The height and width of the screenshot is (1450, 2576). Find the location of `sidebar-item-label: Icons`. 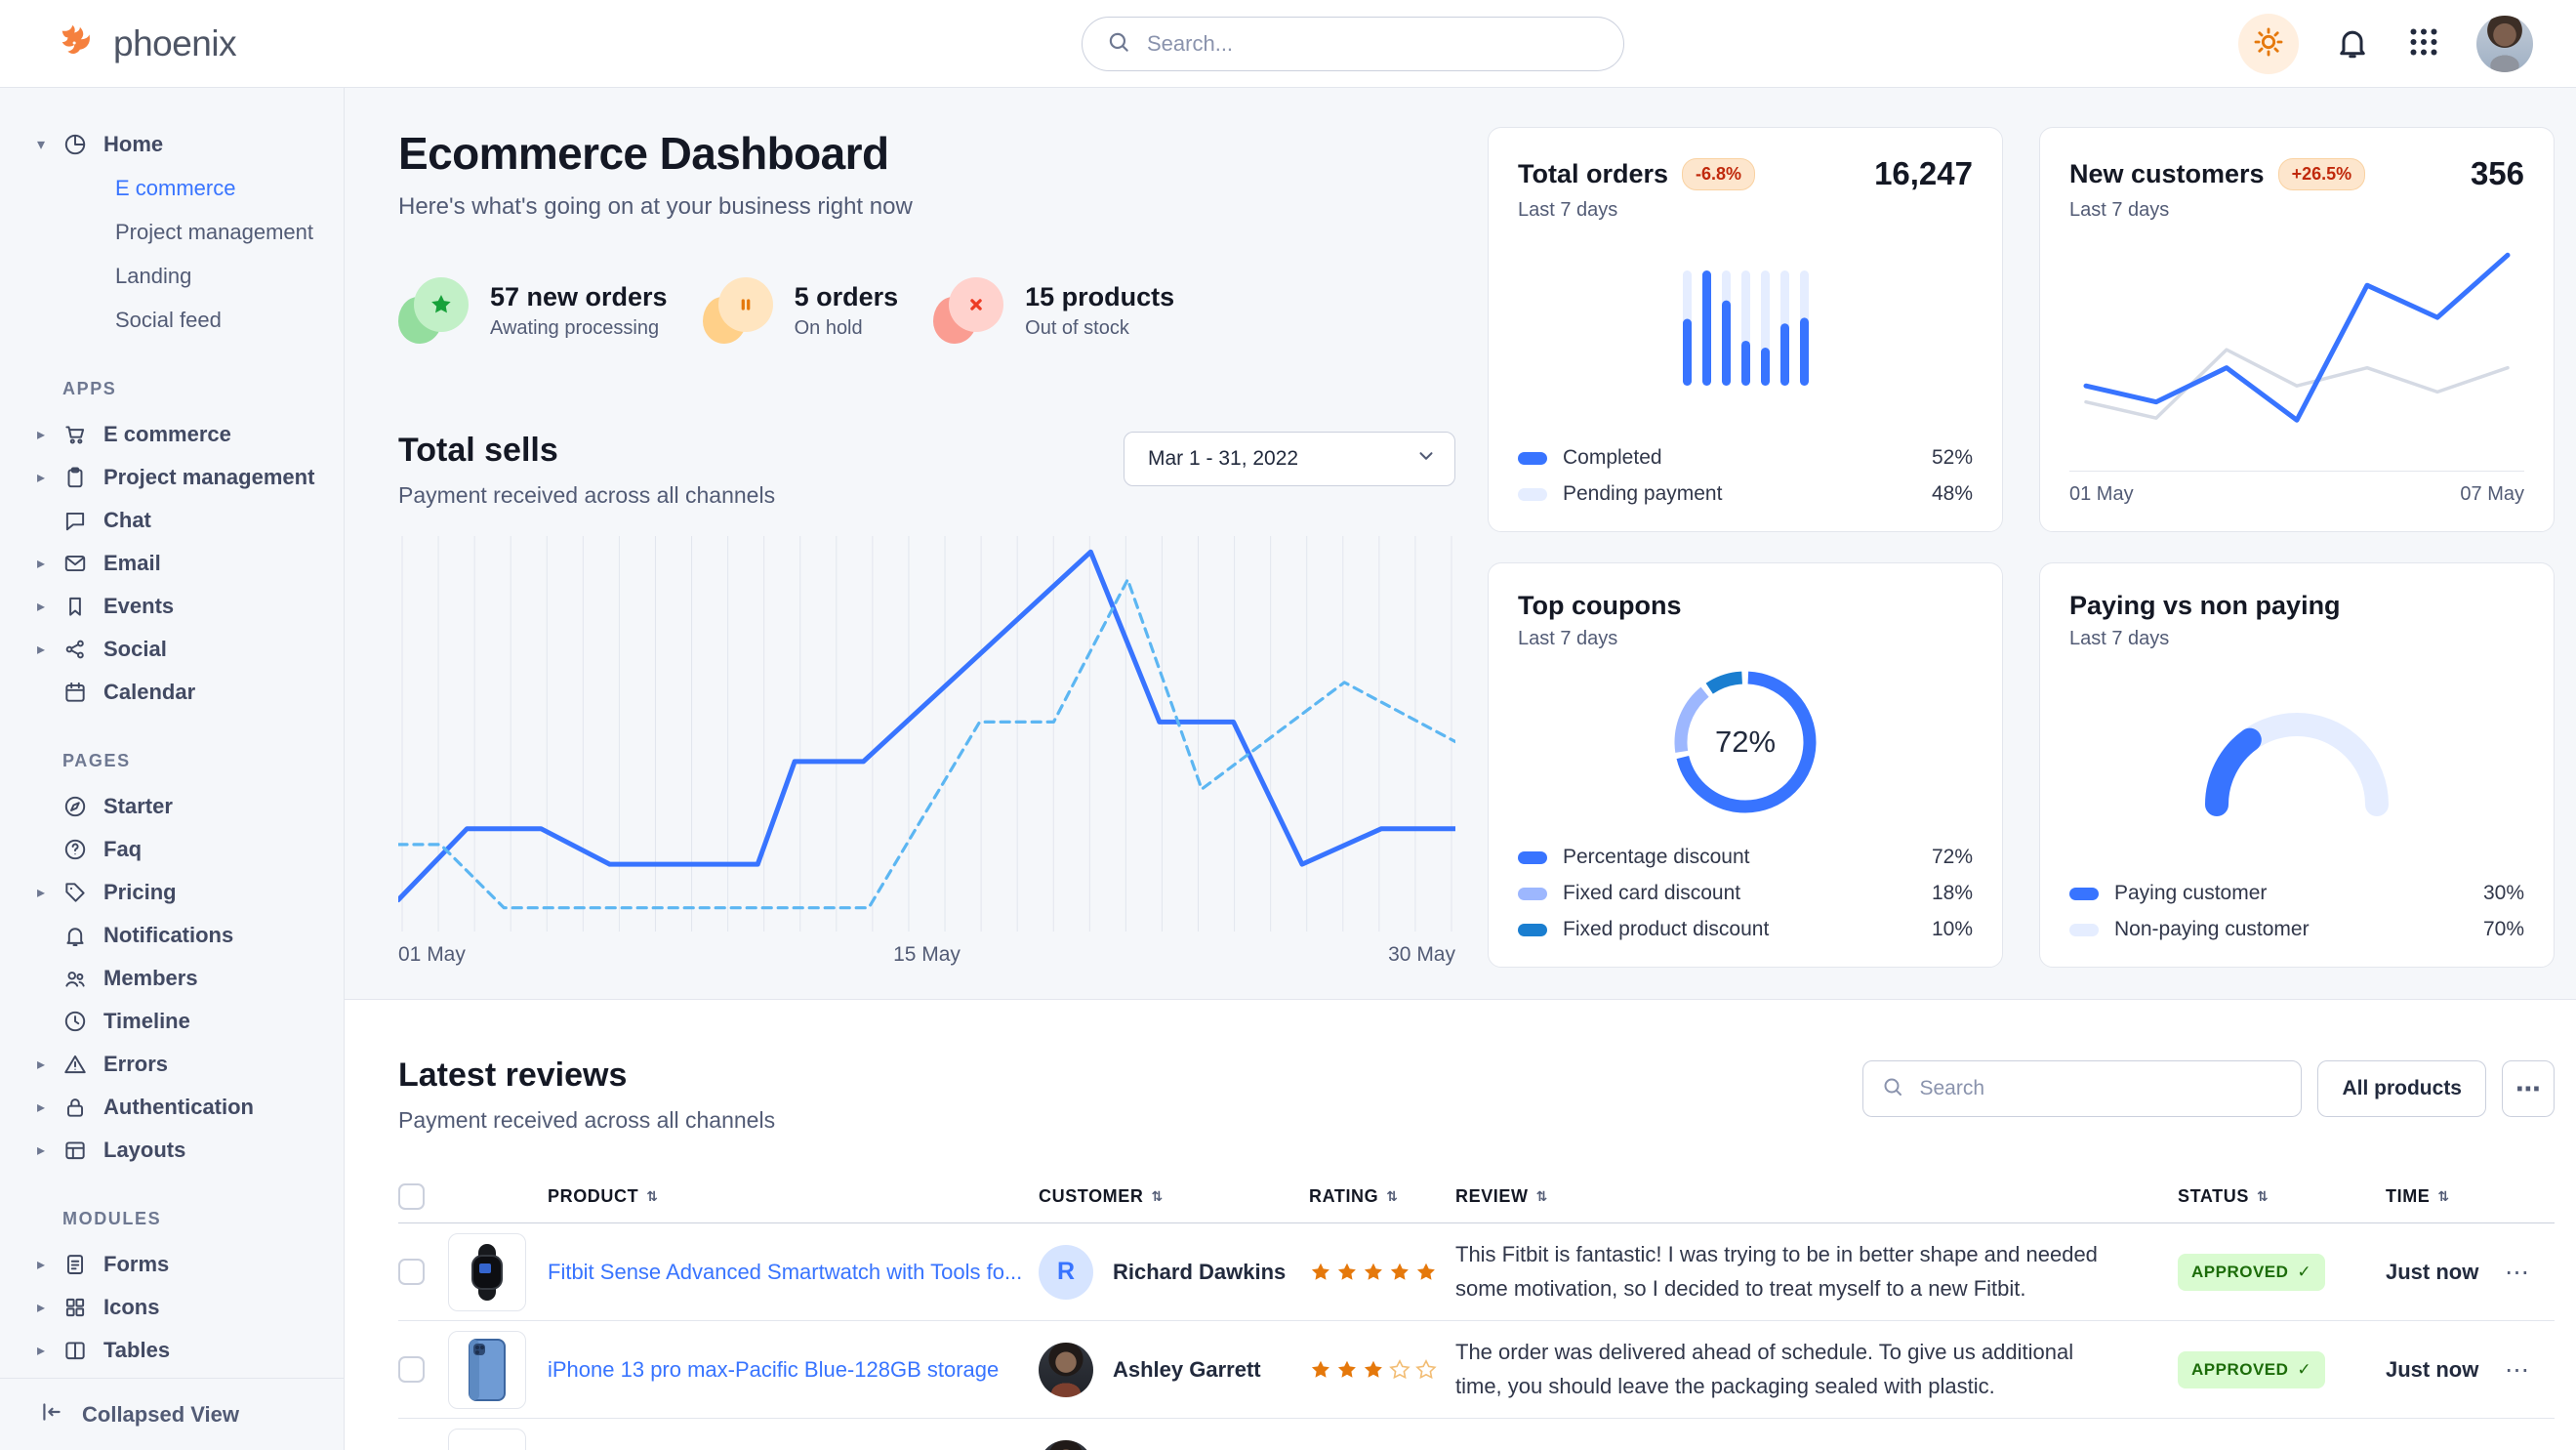

sidebar-item-label: Icons is located at coordinates (131, 1307).